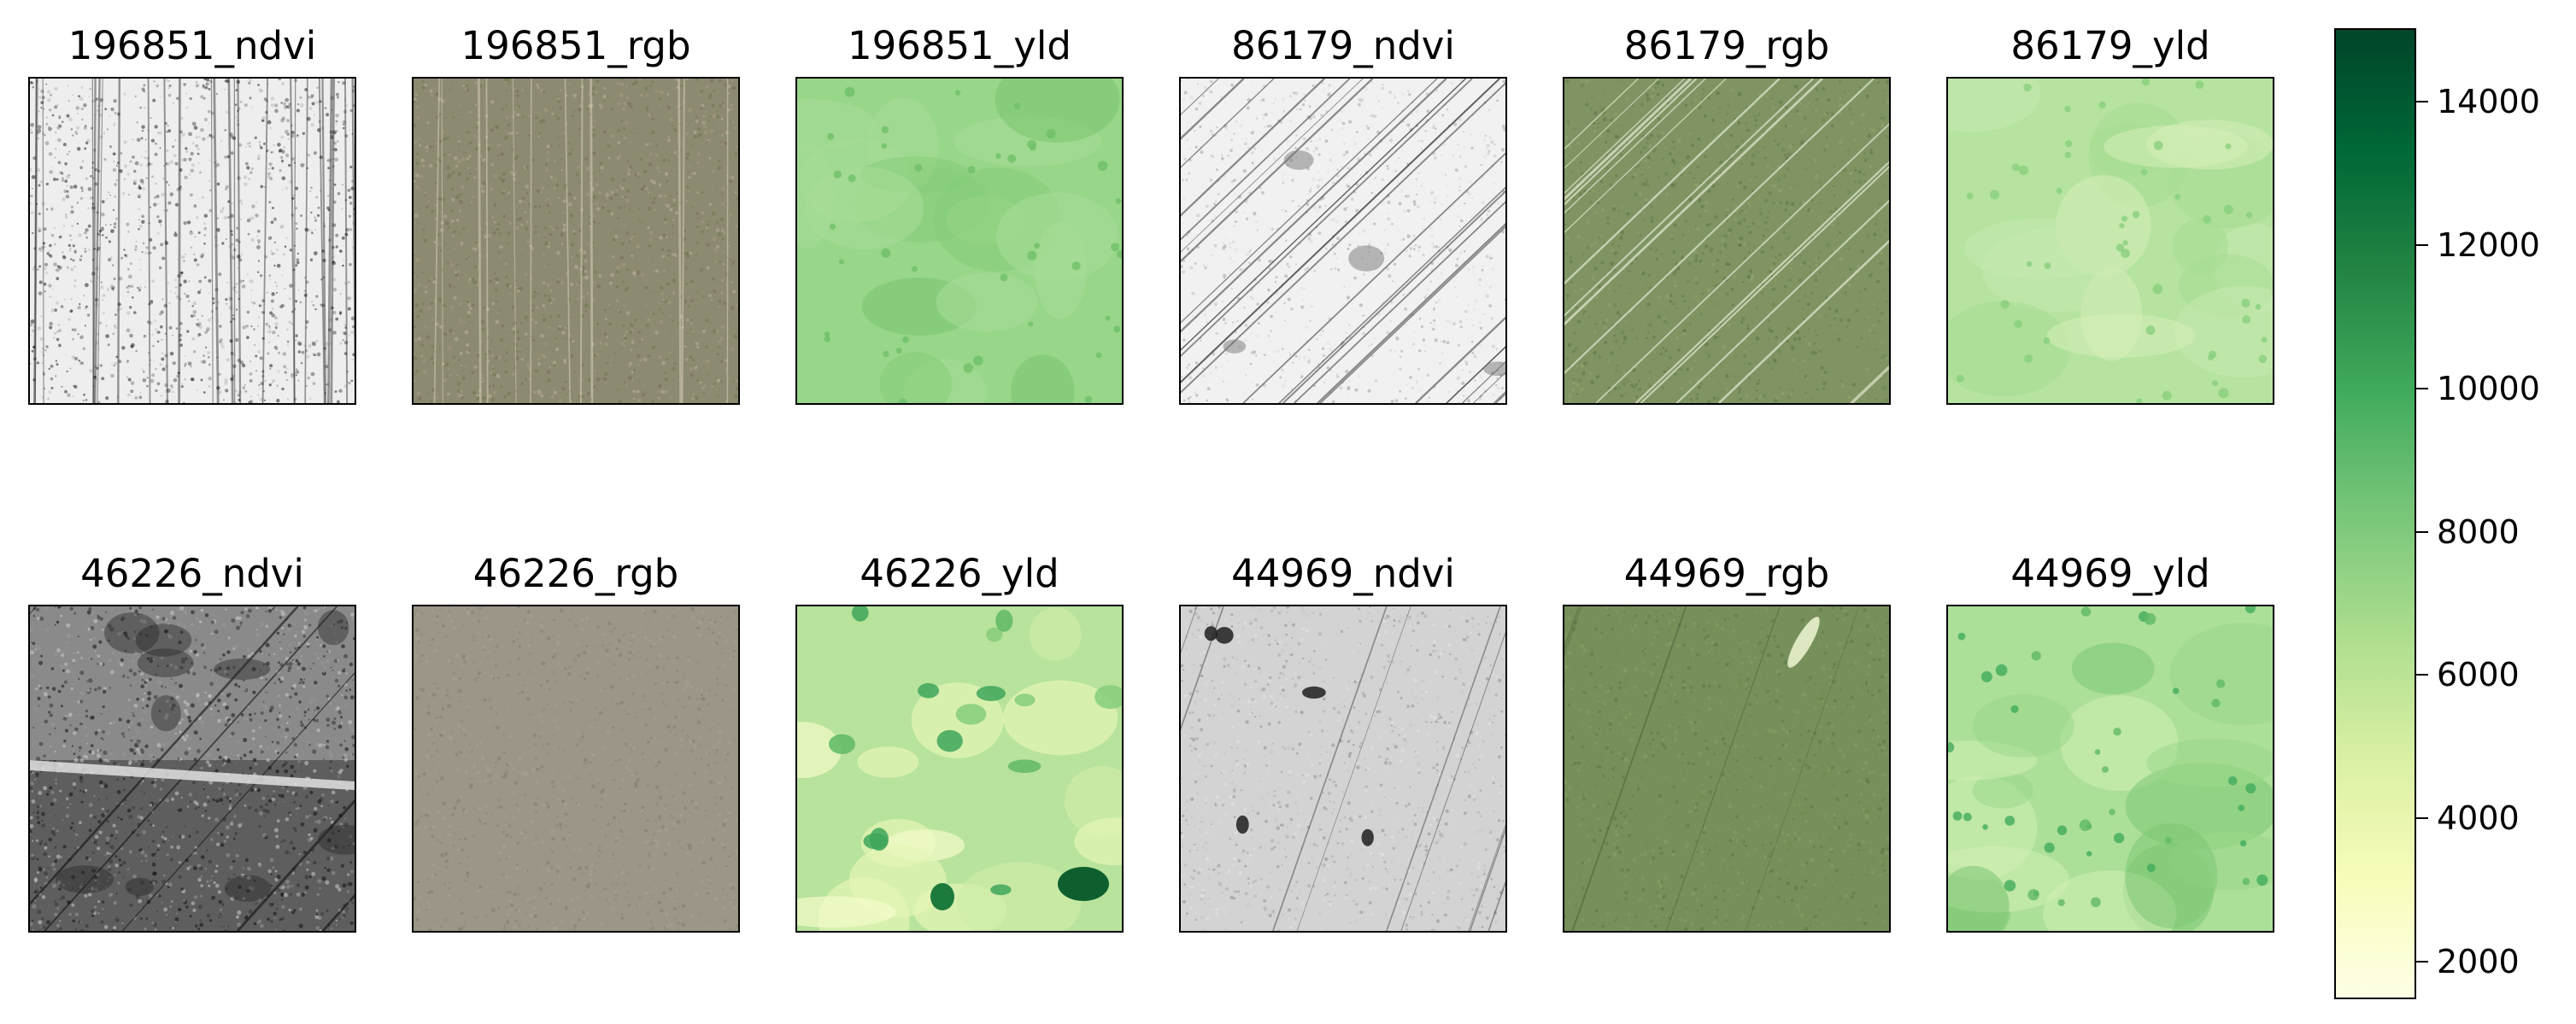 The height and width of the screenshot is (1024, 2576). Describe the element at coordinates (2488, 101) in the screenshot. I see `colorbar-tick-label: 14000` at that location.